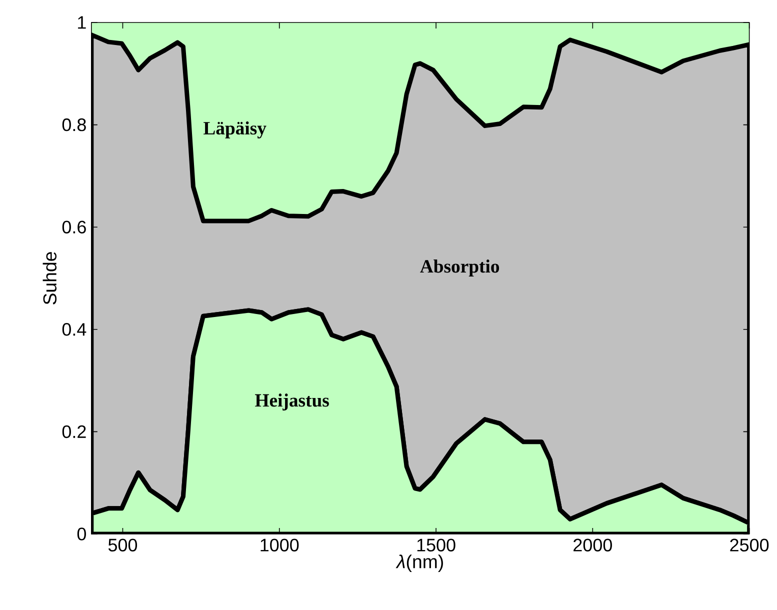 This screenshot has height=610, width=777. Describe the element at coordinates (82, 22) in the screenshot. I see `y-tick-label: 1` at that location.